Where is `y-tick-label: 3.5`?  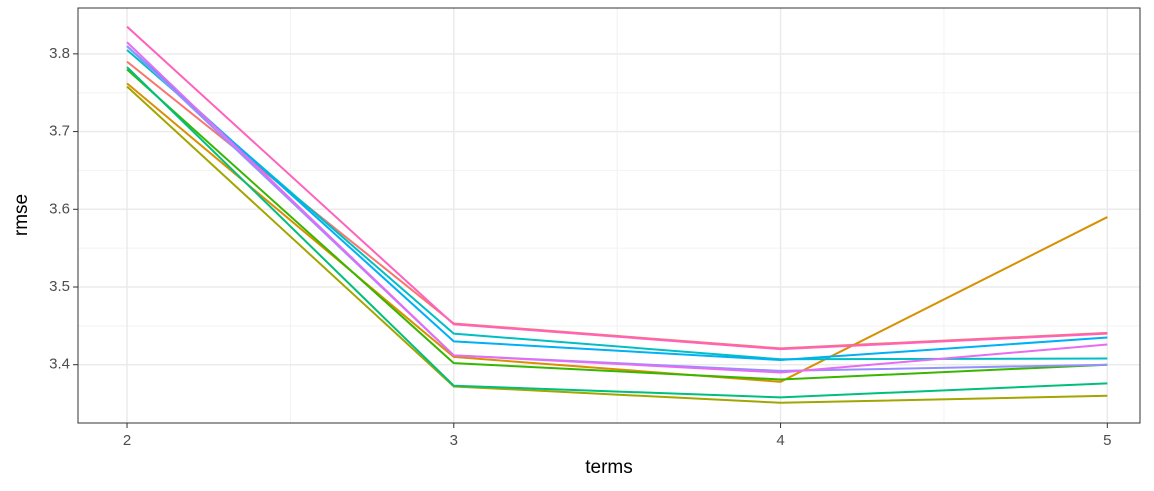
y-tick-label: 3.5 is located at coordinates (59, 286).